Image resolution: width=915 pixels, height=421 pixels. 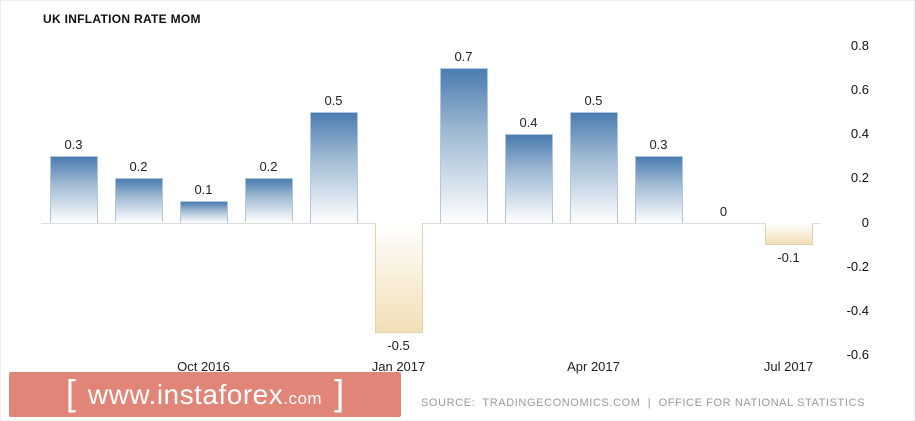 What do you see at coordinates (723, 211) in the screenshot?
I see `bar-value-label: 0` at bounding box center [723, 211].